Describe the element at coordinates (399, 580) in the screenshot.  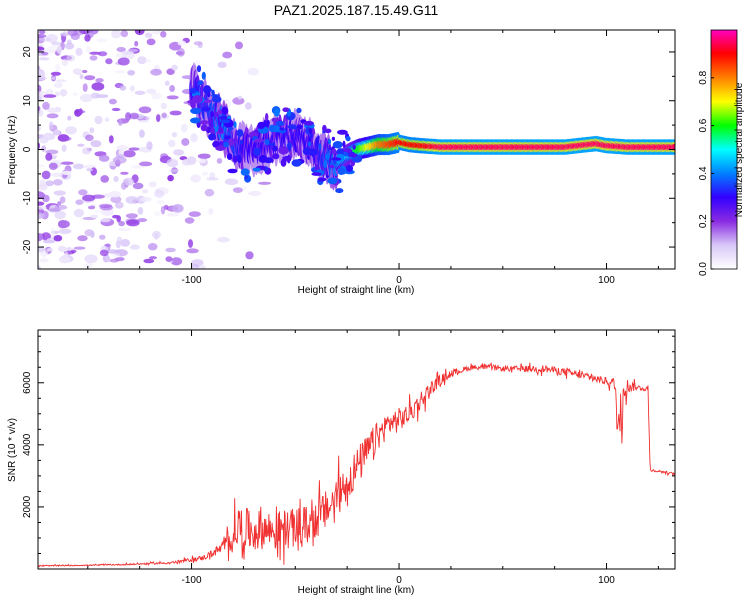
I see `snr-x-tick-label: 0` at that location.